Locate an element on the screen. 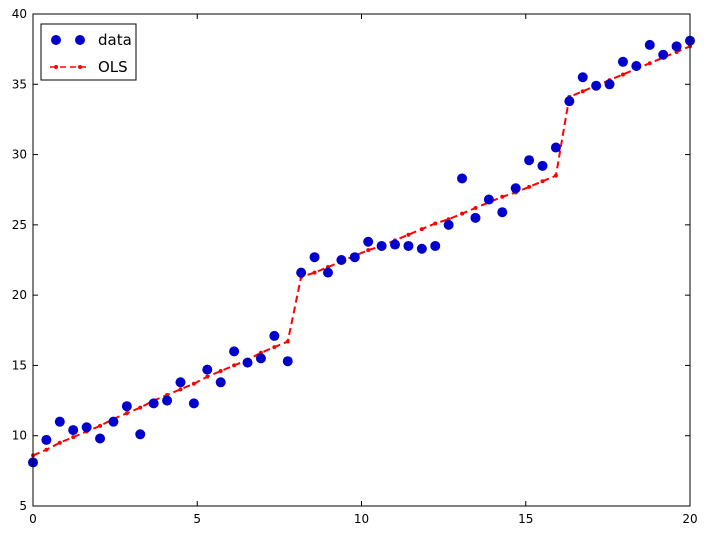 This screenshot has width=720, height=540. y-tick-label: 35 is located at coordinates (19, 84).